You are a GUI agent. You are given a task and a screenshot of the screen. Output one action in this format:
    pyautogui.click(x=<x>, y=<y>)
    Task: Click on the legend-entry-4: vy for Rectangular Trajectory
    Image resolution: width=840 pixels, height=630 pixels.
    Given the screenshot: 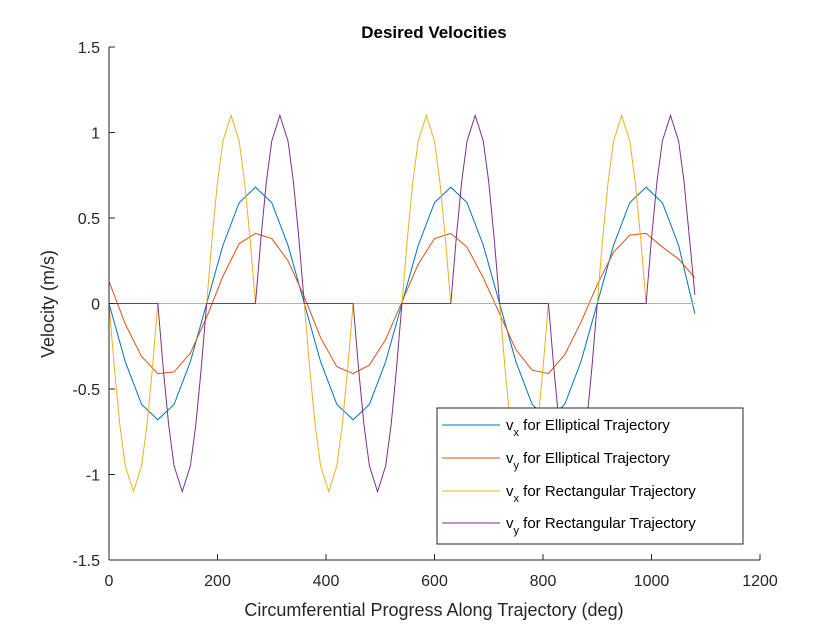 What is the action you would take?
    pyautogui.click(x=601, y=526)
    